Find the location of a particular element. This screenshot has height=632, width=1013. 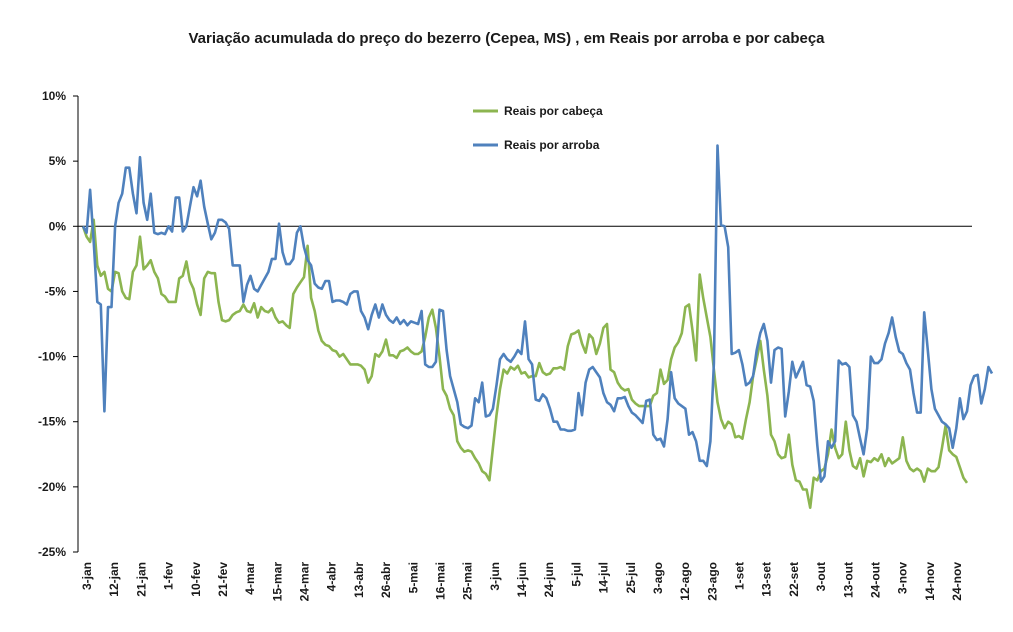

y-tick-label: 0% is located at coordinates (58, 226).